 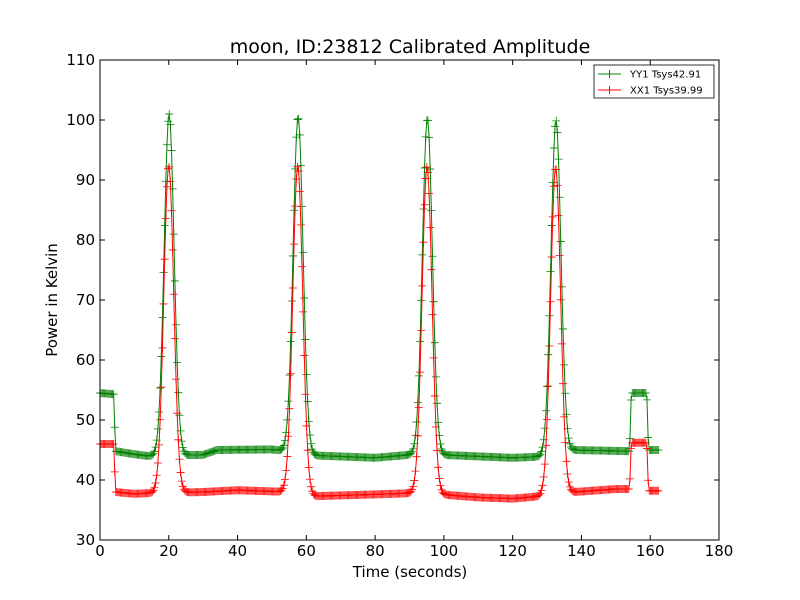 I want to click on y-tick-label: 40, so click(x=85, y=480).